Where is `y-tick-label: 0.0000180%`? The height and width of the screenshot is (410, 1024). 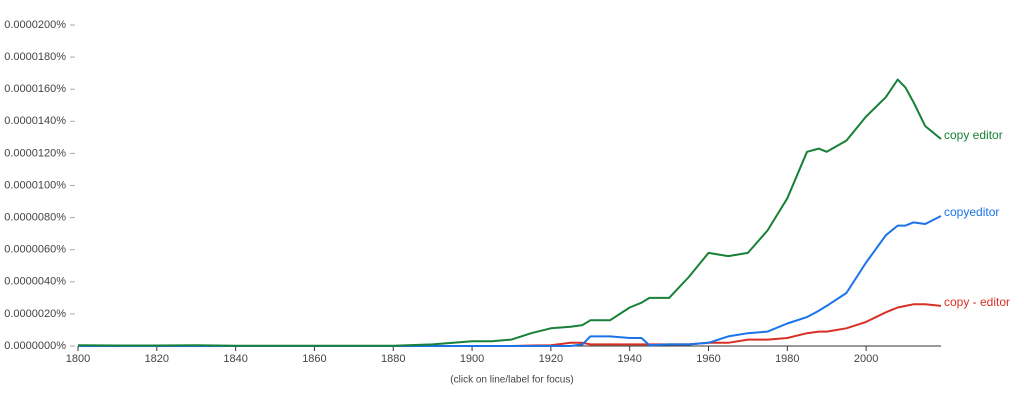 y-tick-label: 0.0000180% is located at coordinates (35, 57).